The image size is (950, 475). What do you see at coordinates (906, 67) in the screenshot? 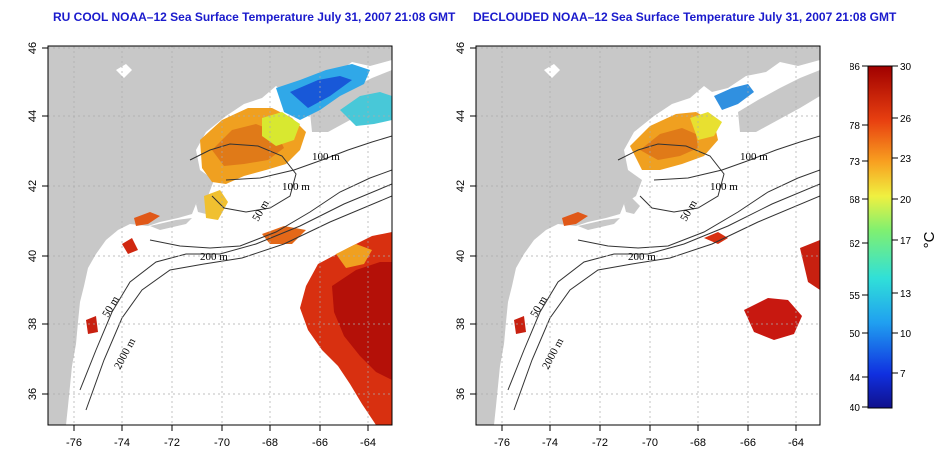
I see `celsius-tick: 30` at bounding box center [906, 67].